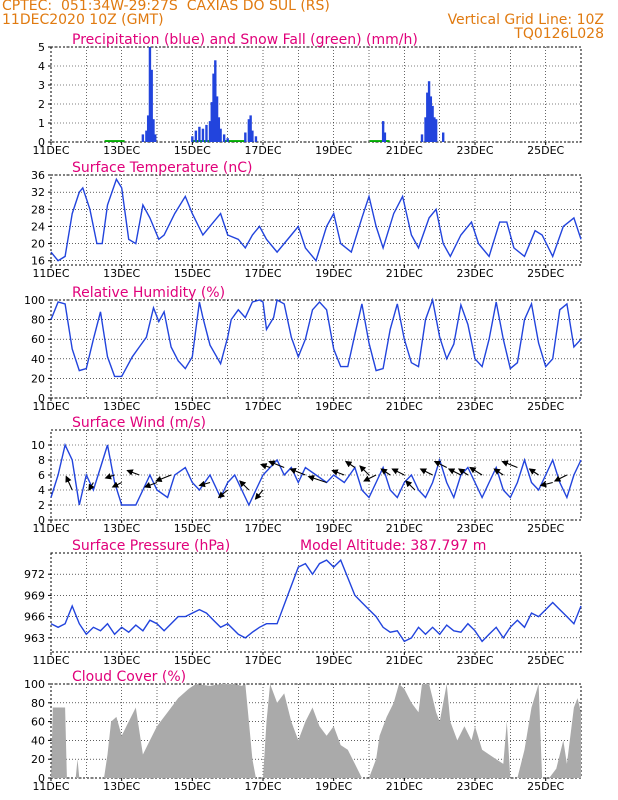  What do you see at coordinates (316, 731) in the screenshot?
I see `cloud-area` at bounding box center [316, 731].